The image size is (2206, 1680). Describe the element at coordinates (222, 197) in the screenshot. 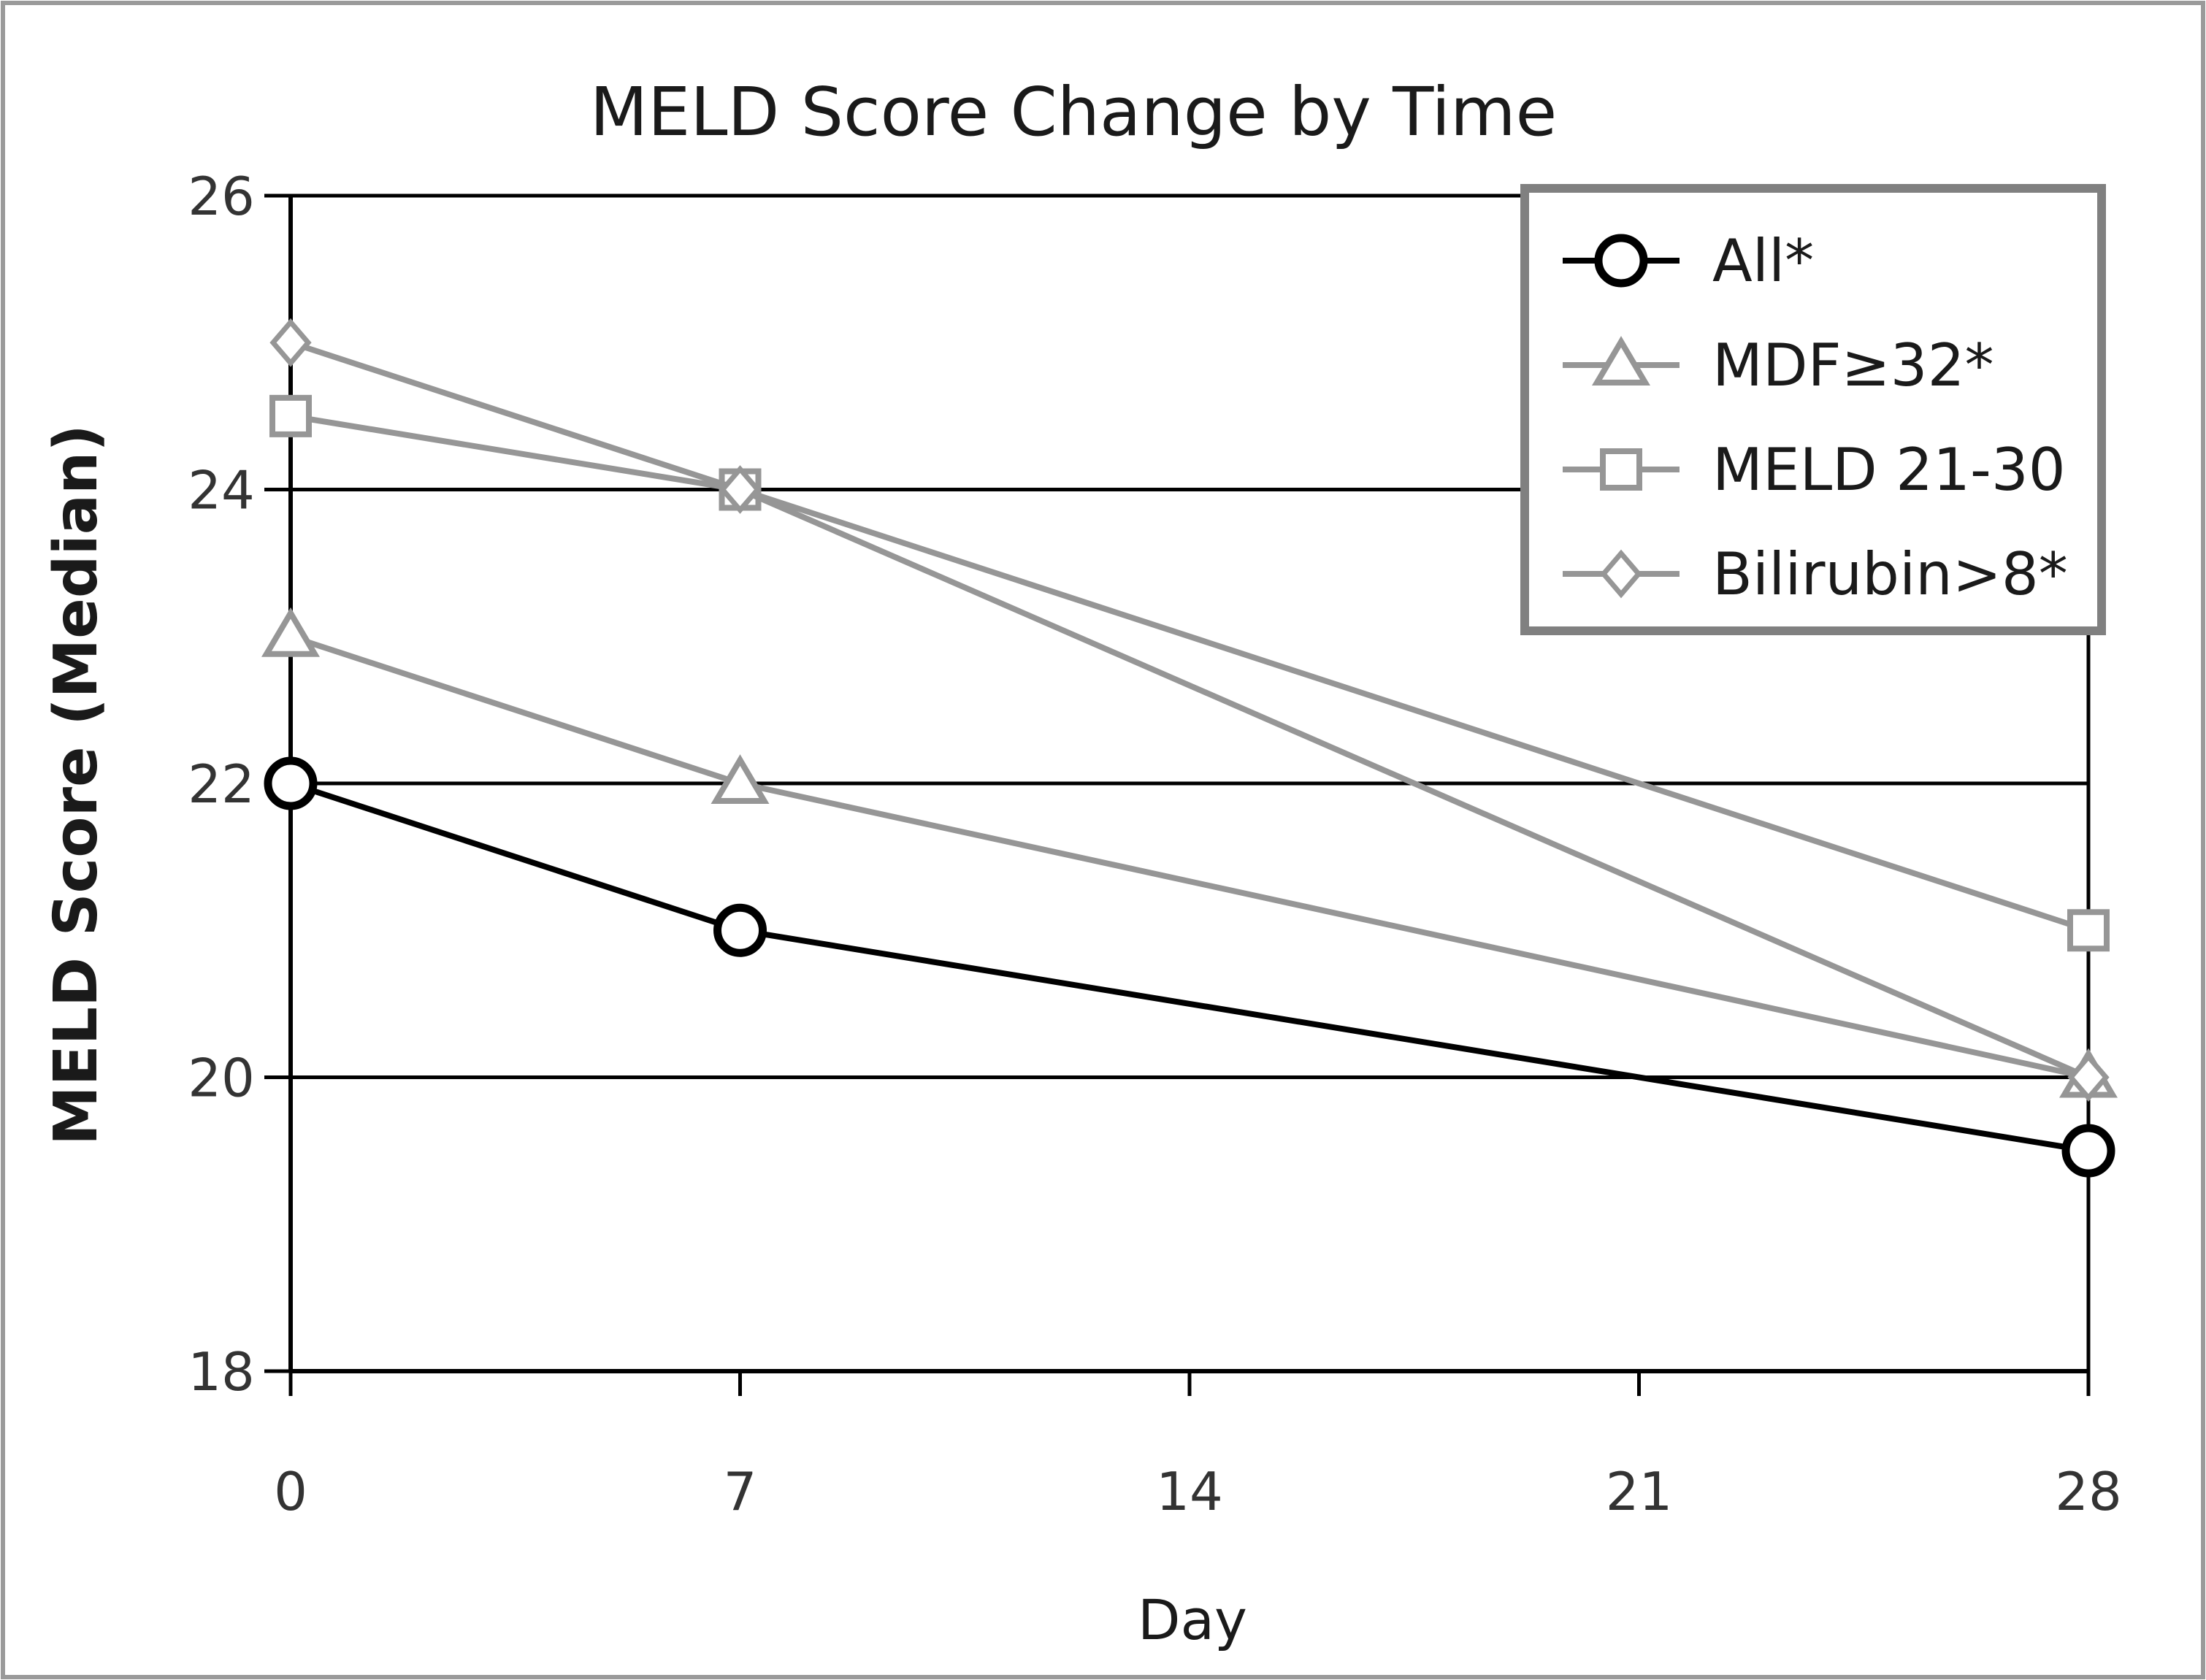

I see `y-tick-label: 26` at that location.